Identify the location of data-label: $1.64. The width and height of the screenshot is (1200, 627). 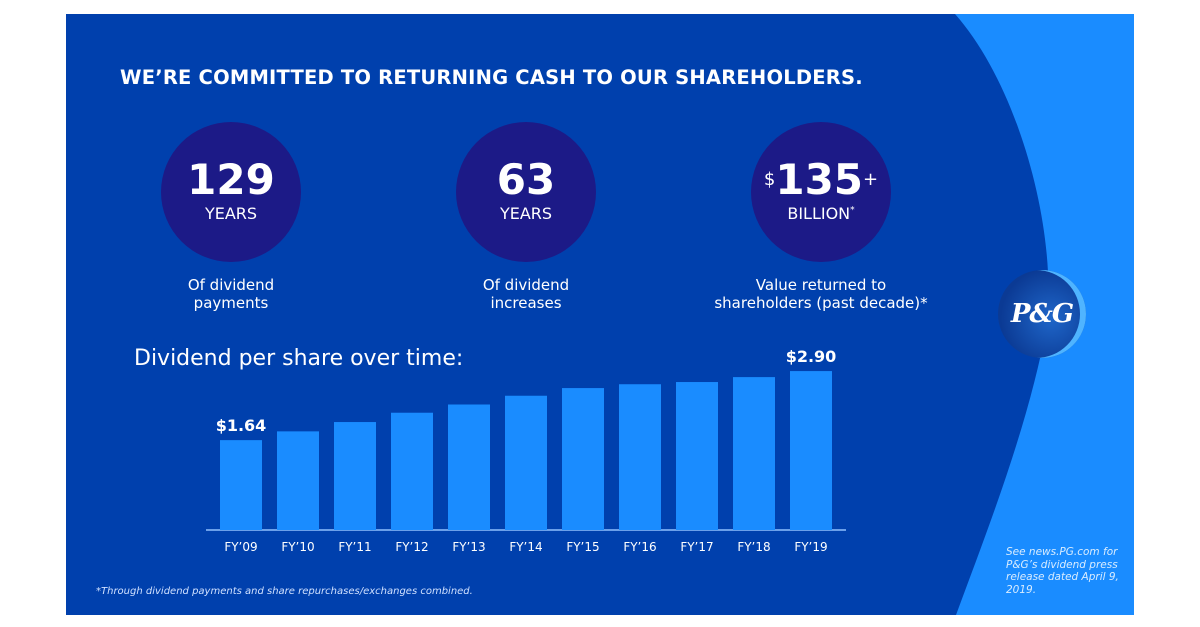
(241, 425).